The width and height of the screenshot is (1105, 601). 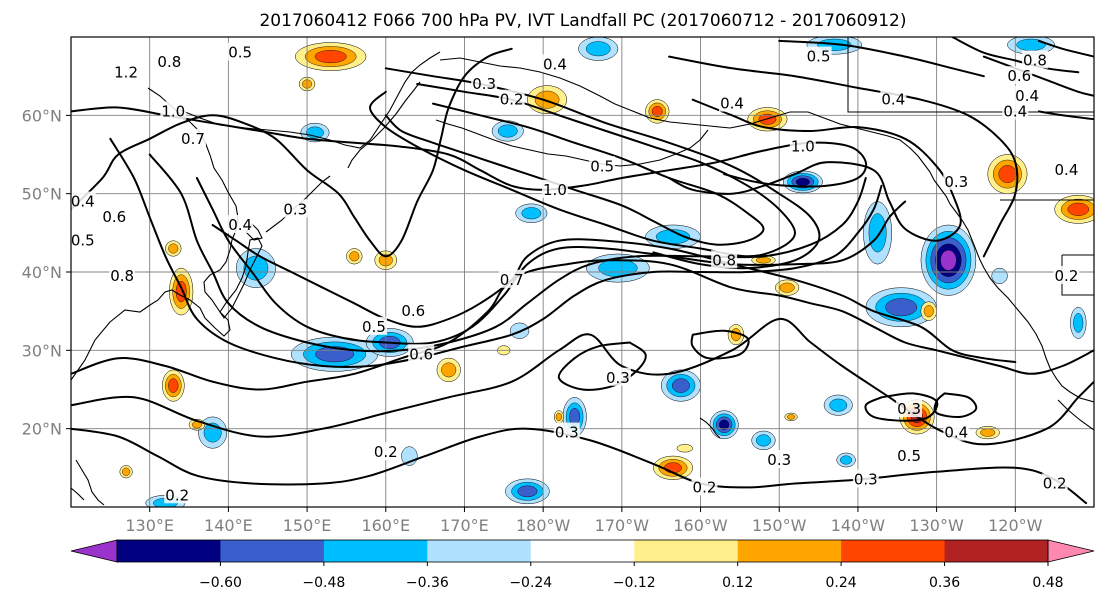 I want to click on coast-hawaii, so click(x=710, y=428).